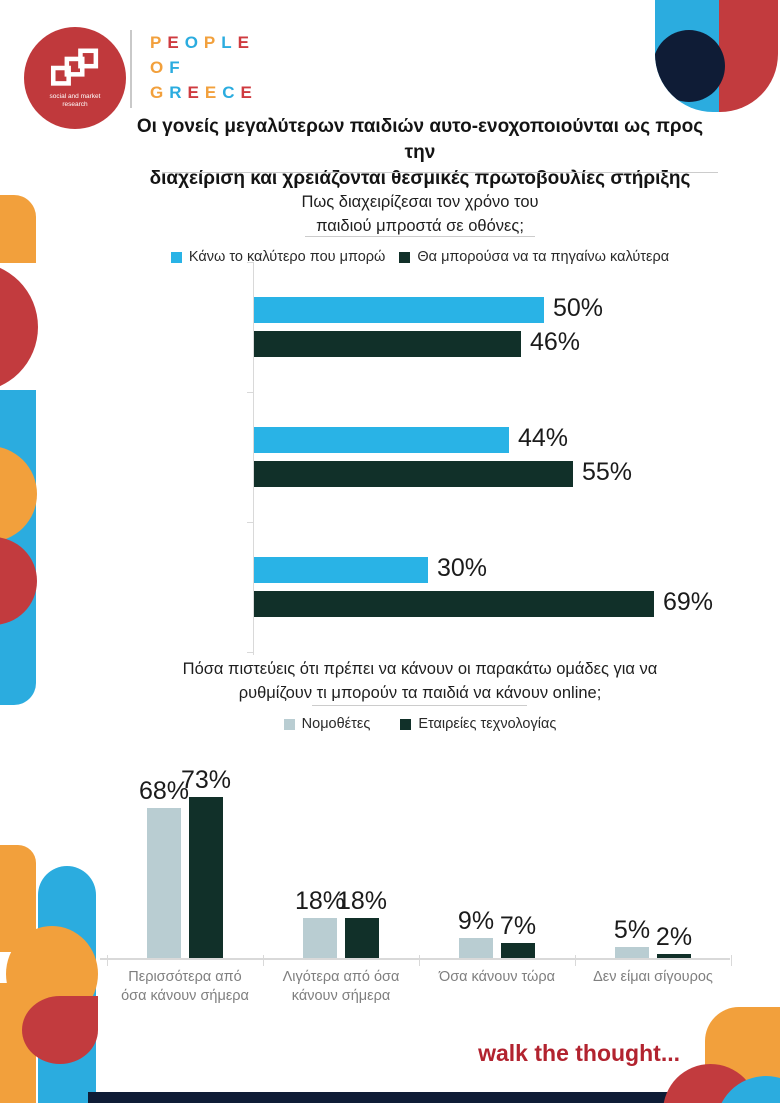 The image size is (780, 1103). What do you see at coordinates (688, 602) in the screenshot?
I see `chart1-value-label: 69%` at bounding box center [688, 602].